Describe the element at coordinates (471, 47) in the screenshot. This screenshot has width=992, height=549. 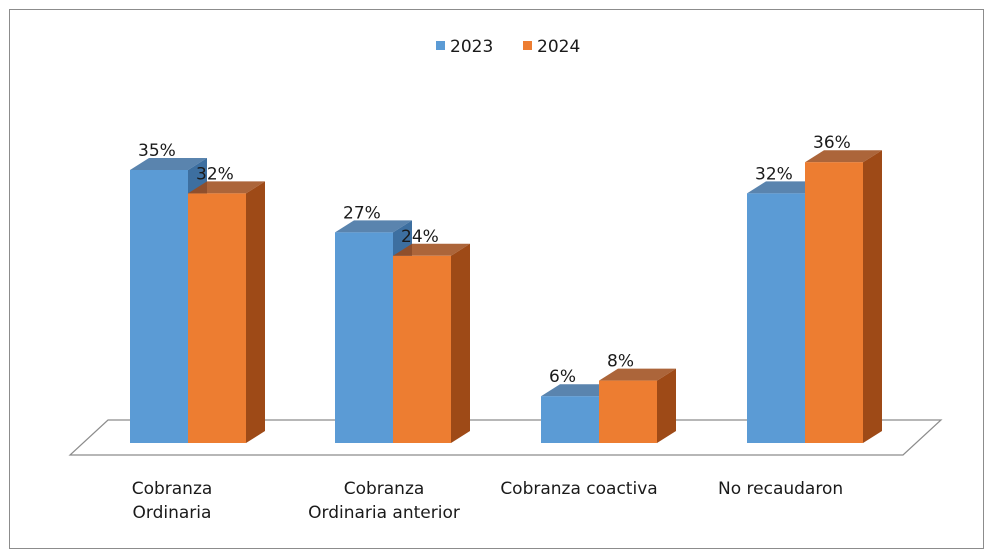
I see `legend-label: 2023` at that location.